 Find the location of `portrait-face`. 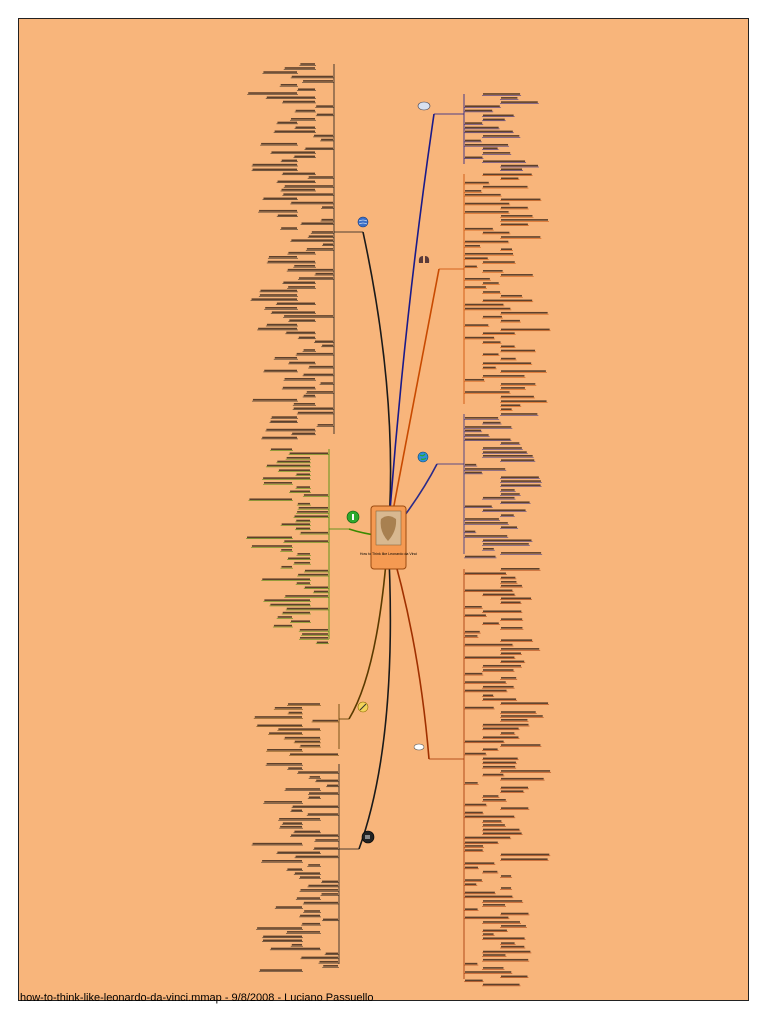

portrait-face is located at coordinates (388, 528).